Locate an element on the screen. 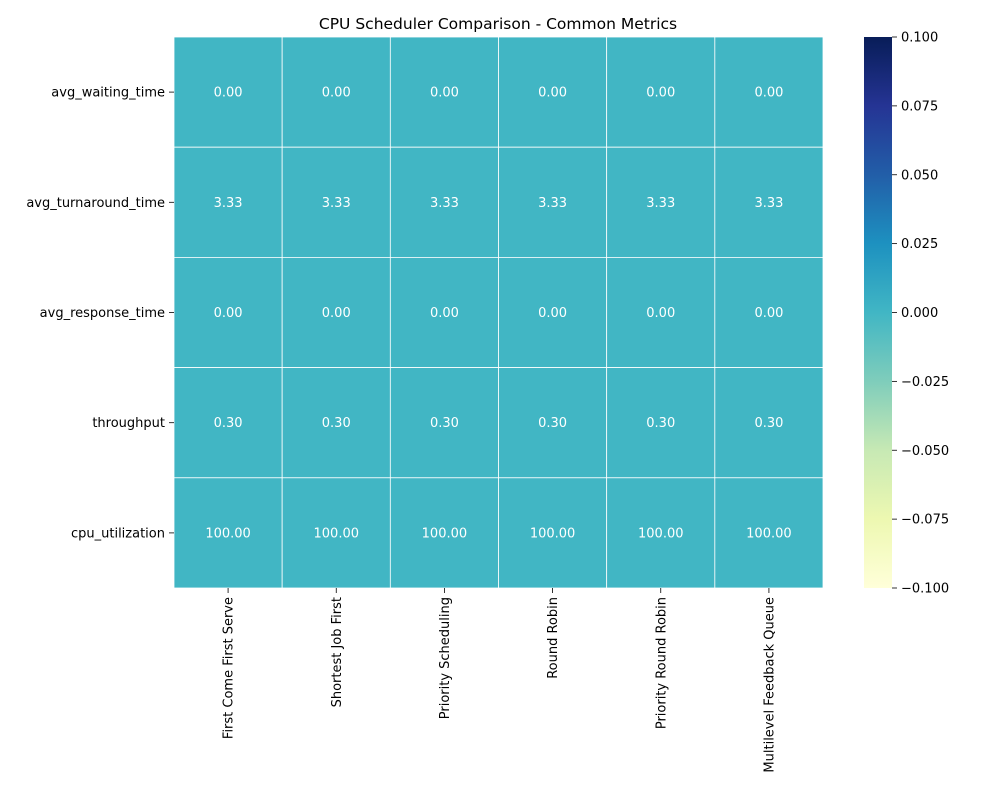  colorbar-gradient is located at coordinates (878, 312).